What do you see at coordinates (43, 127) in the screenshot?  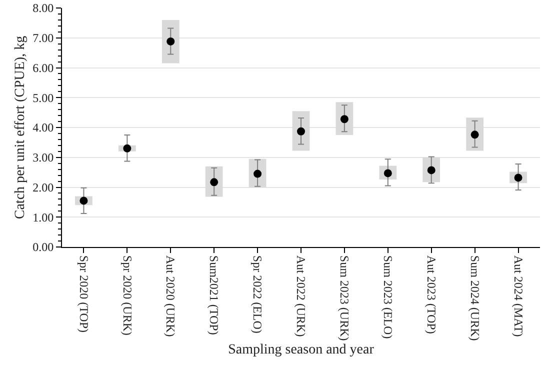 I see `y-tick-label: 4.00` at bounding box center [43, 127].